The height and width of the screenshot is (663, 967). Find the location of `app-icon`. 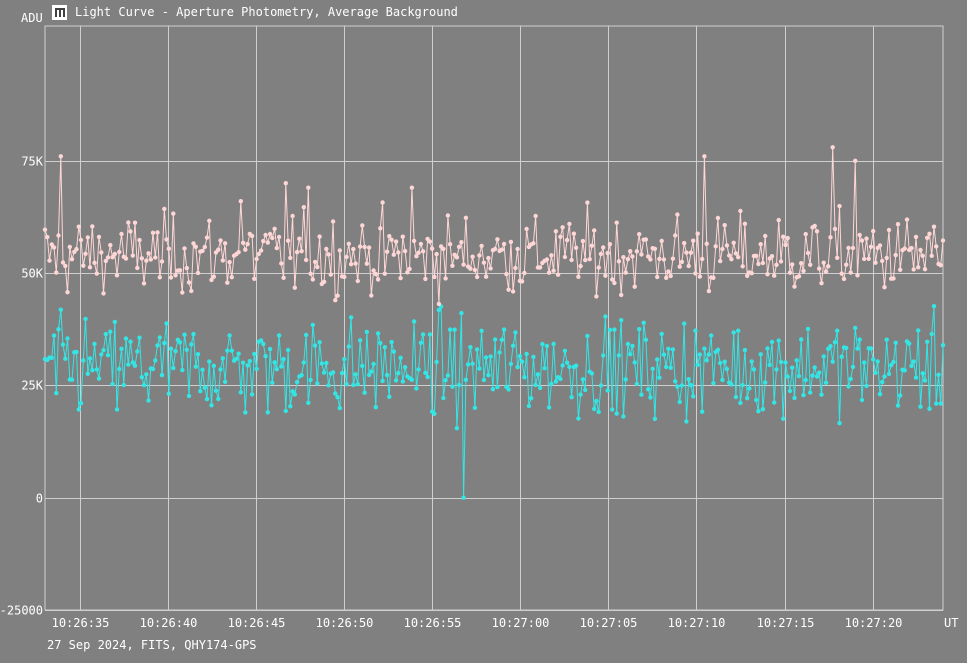

app-icon is located at coordinates (59, 12).